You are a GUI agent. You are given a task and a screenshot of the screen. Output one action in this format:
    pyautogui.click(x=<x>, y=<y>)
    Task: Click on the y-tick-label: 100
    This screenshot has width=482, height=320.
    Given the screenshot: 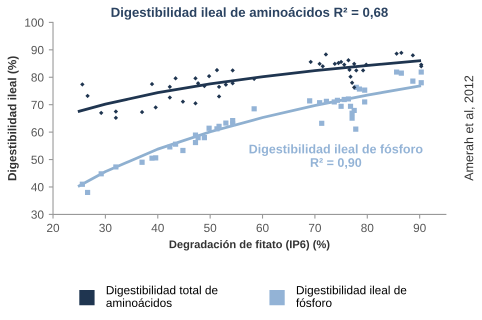 What is the action you would take?
    pyautogui.click(x=34, y=22)
    